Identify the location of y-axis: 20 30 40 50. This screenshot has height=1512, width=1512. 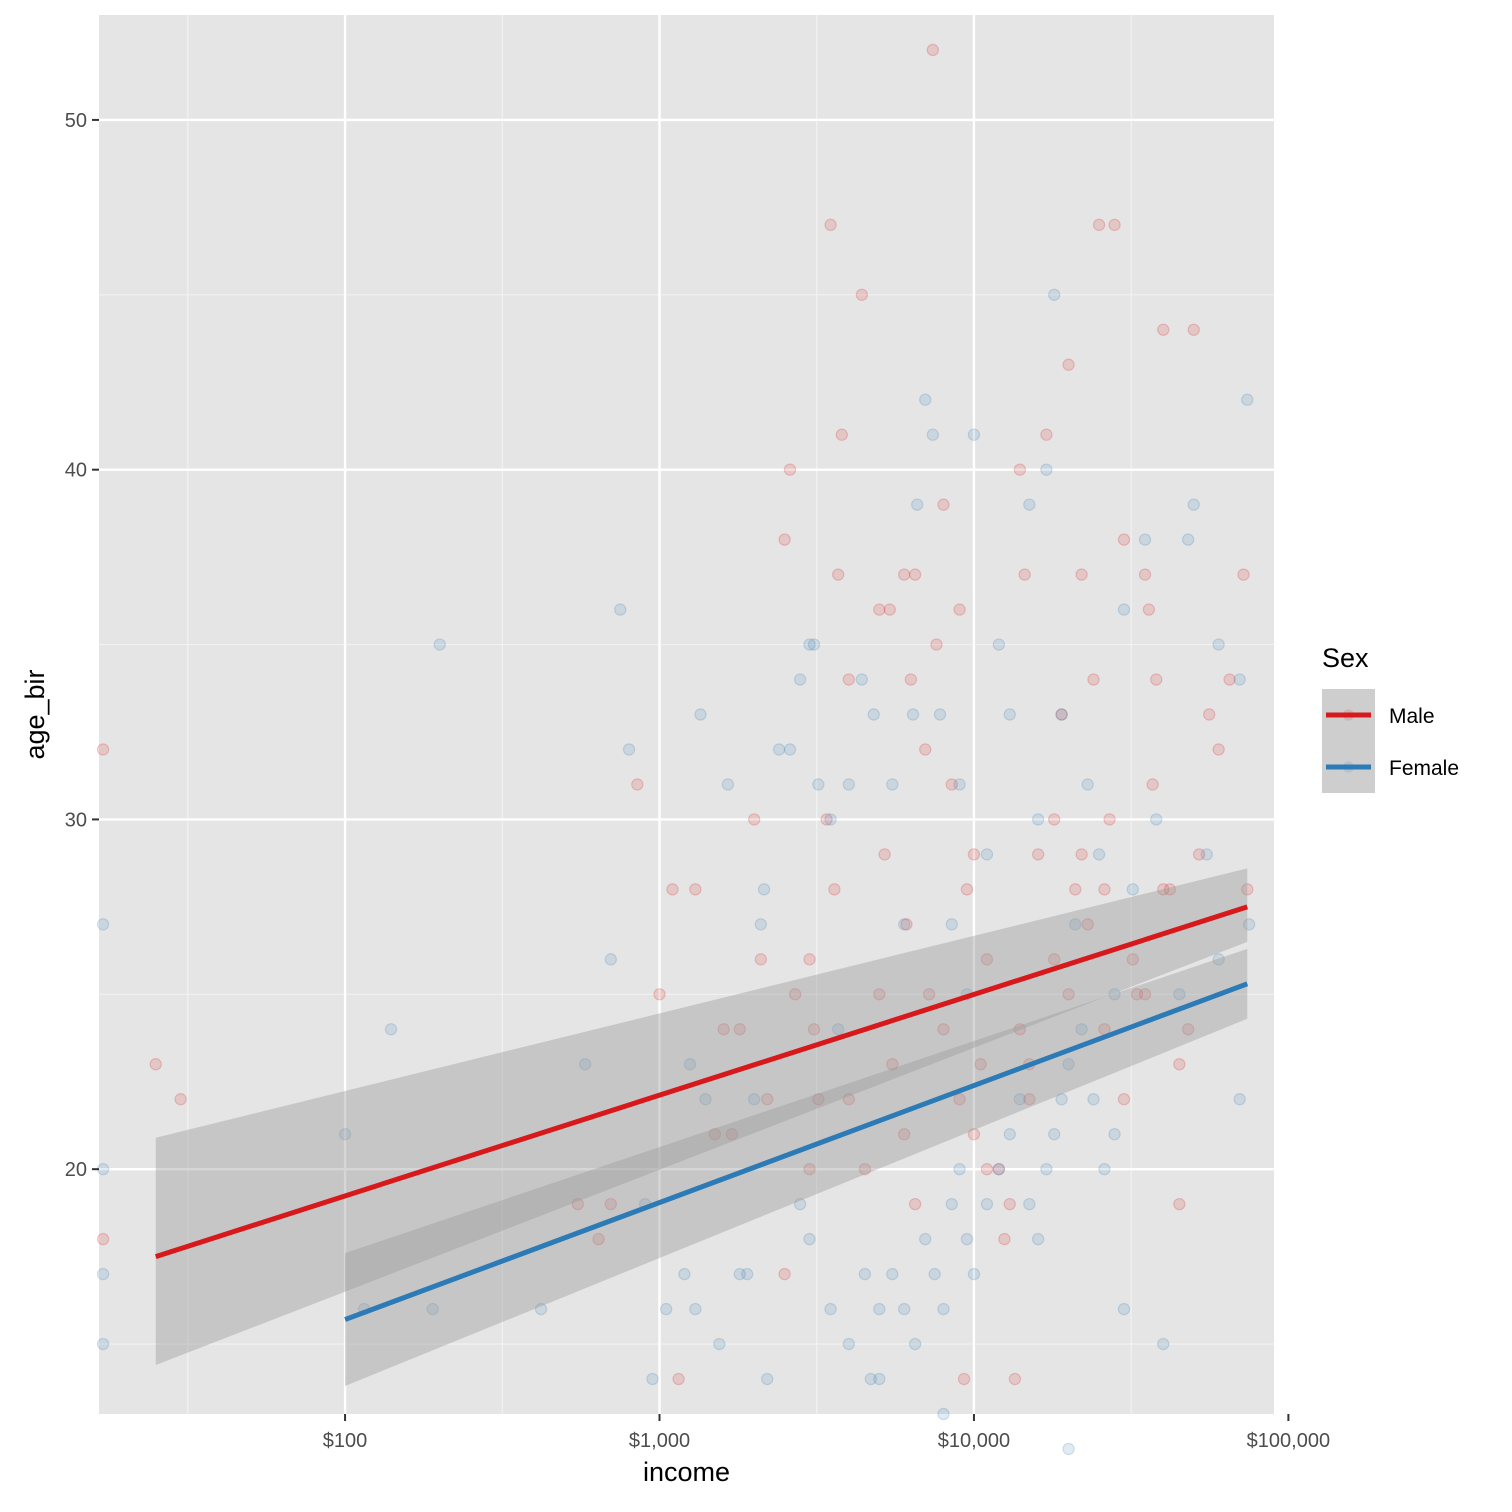
(82, 645).